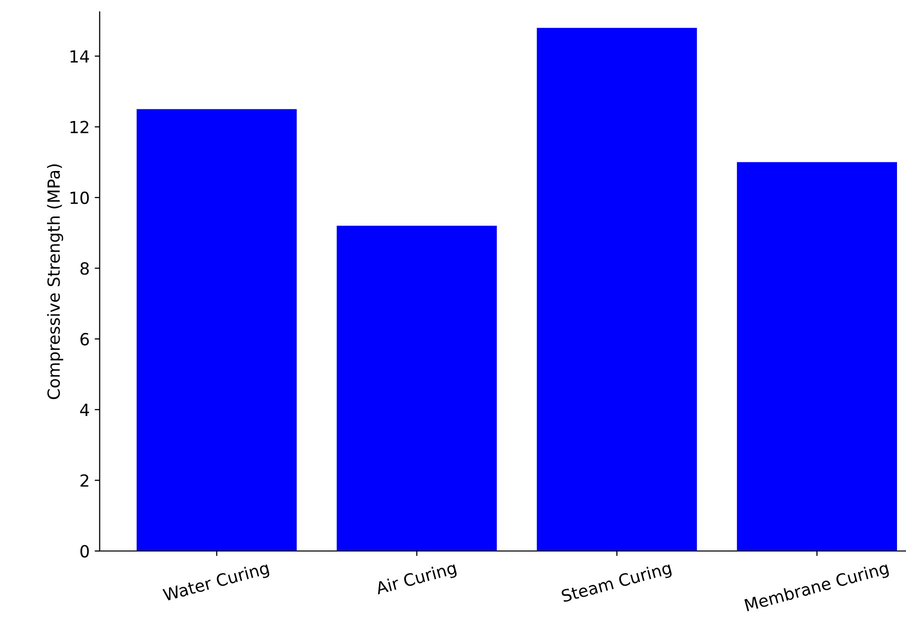 This screenshot has height=629, width=906. I want to click on y-tick-label: 6, so click(84, 339).